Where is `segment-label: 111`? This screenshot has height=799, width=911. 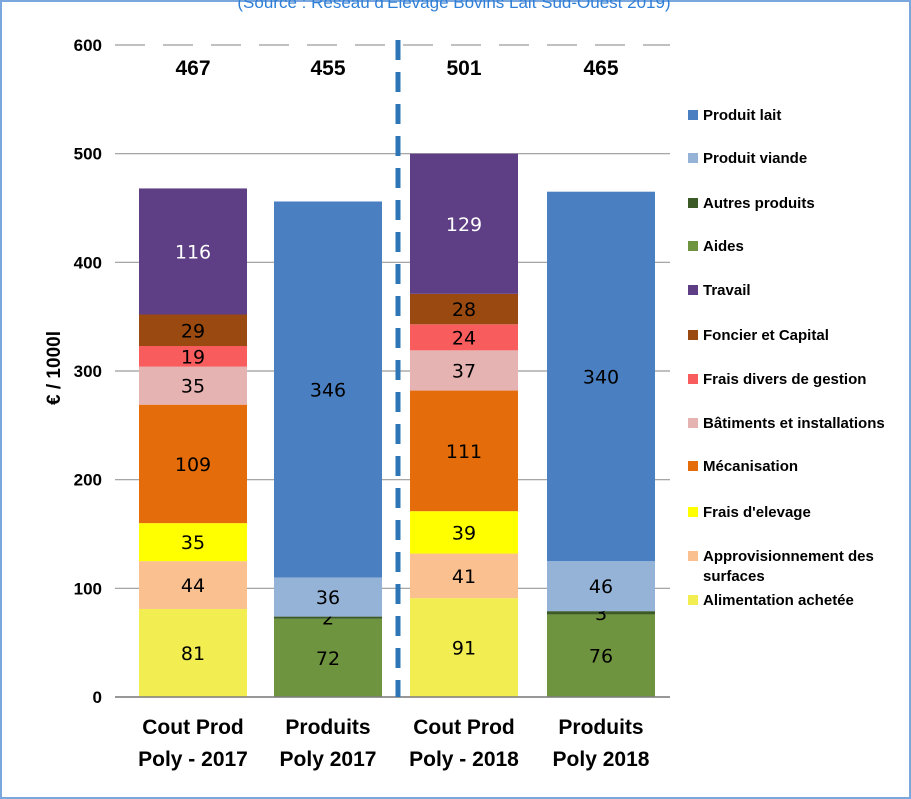
segment-label: 111 is located at coordinates (464, 452).